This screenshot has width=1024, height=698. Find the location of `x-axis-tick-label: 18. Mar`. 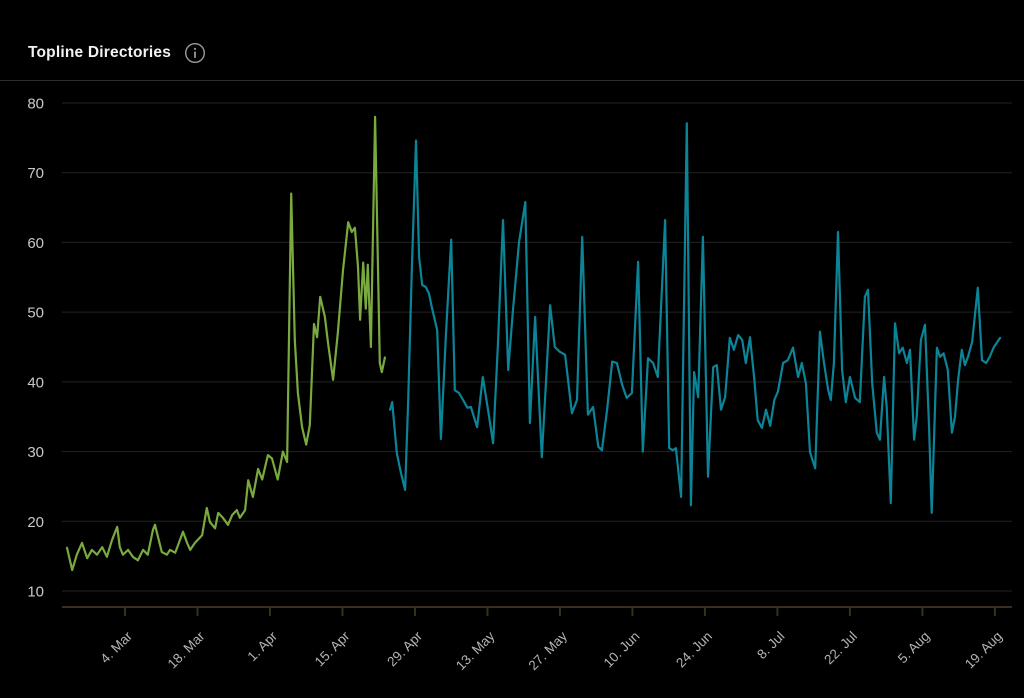

x-axis-tick-label: 18. Mar is located at coordinates (186, 649).